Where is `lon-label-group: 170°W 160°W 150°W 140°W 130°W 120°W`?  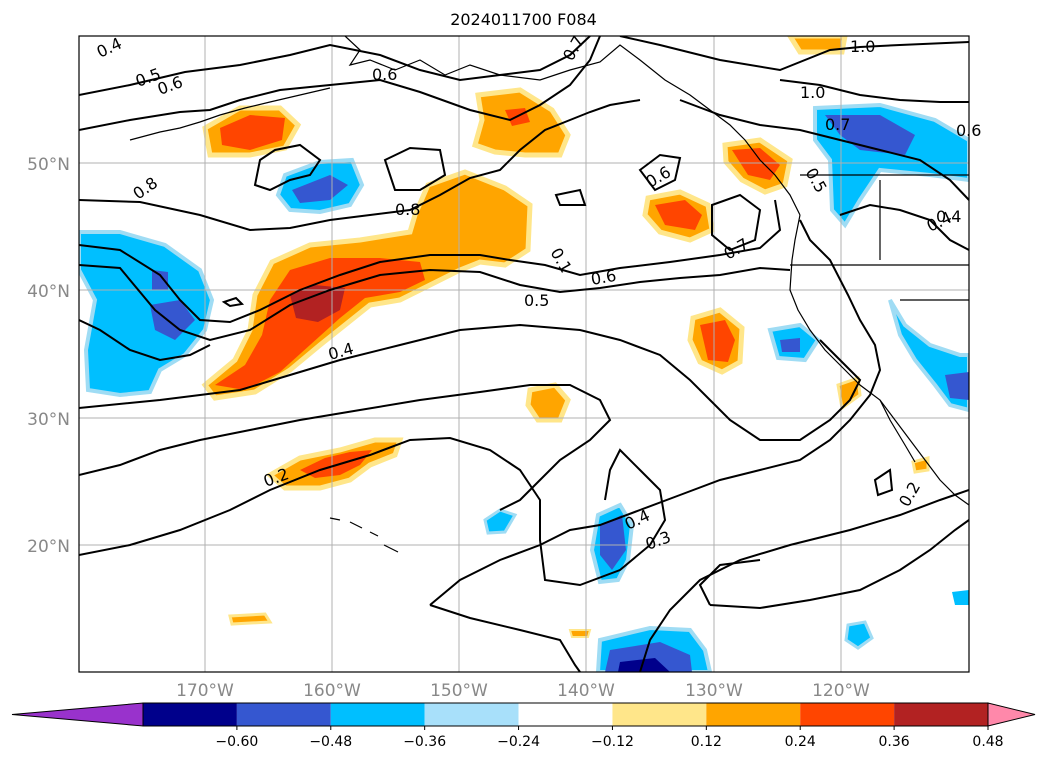 lon-label-group: 170°W 160°W 150°W 140°W 130°W 120°W is located at coordinates (523, 691).